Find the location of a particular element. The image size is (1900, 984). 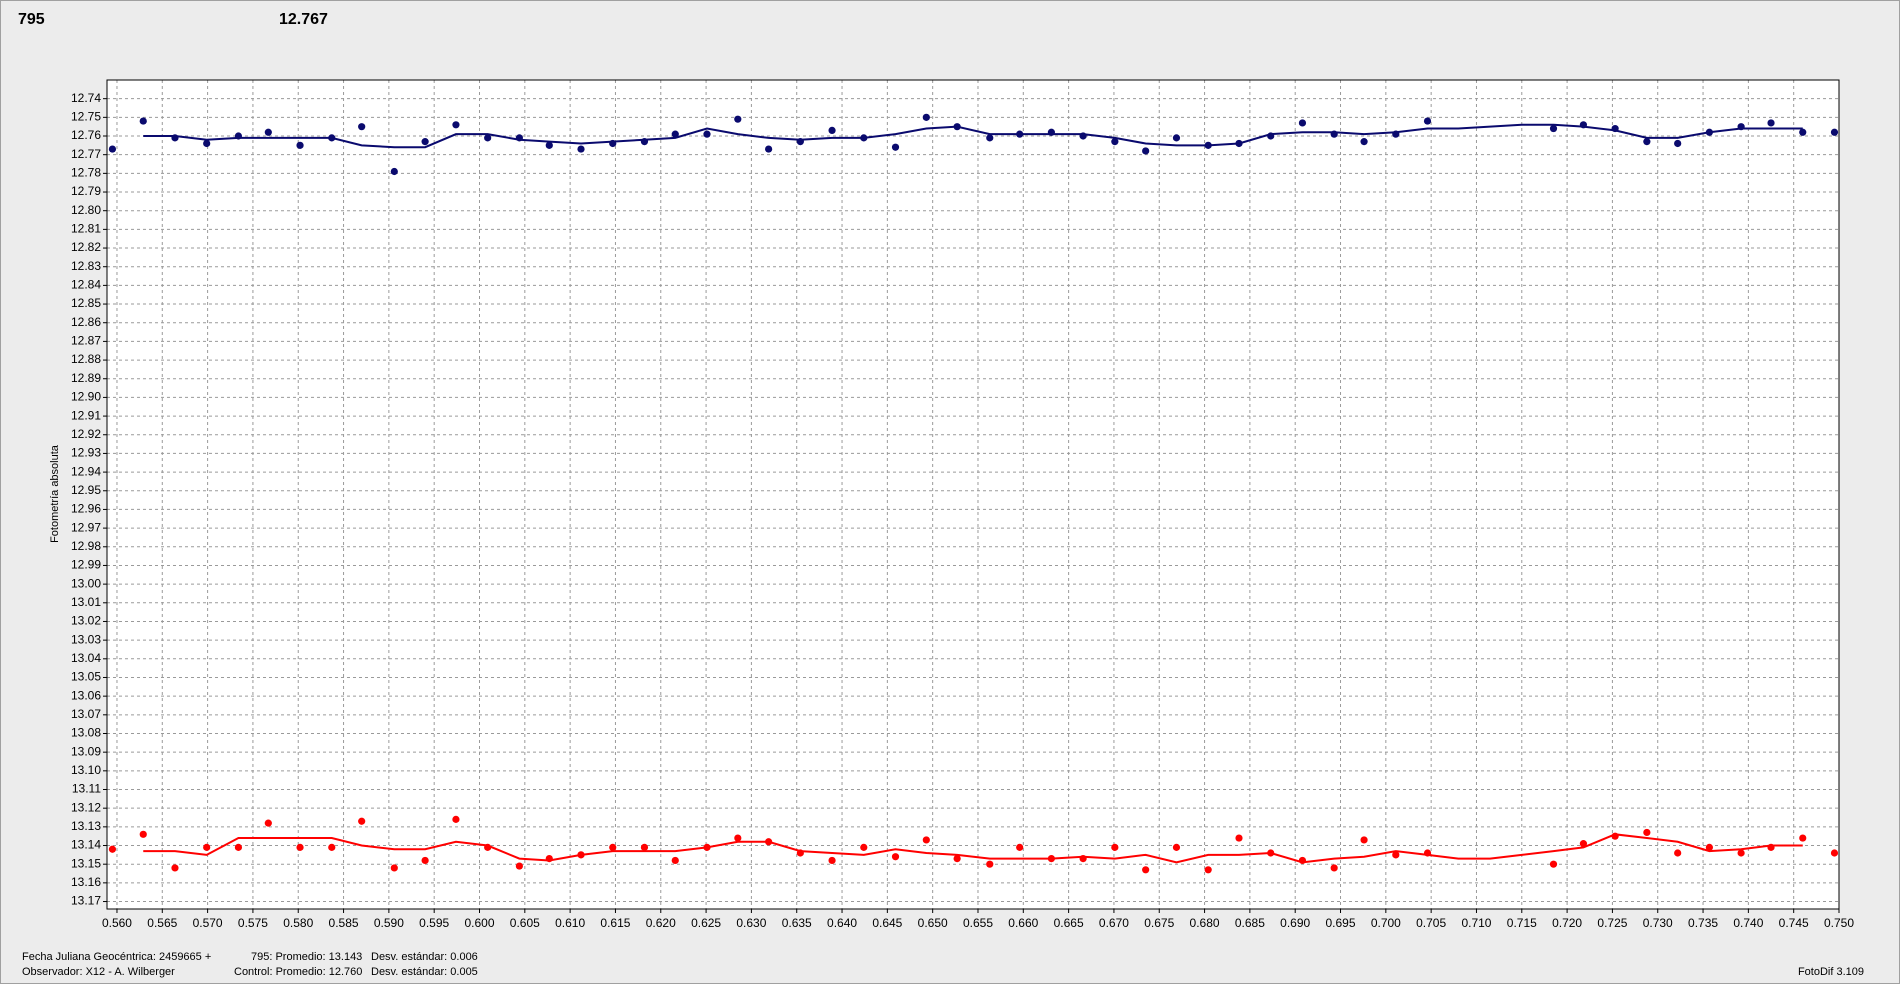

y-tick-label: 12.75 is located at coordinates (86, 117).